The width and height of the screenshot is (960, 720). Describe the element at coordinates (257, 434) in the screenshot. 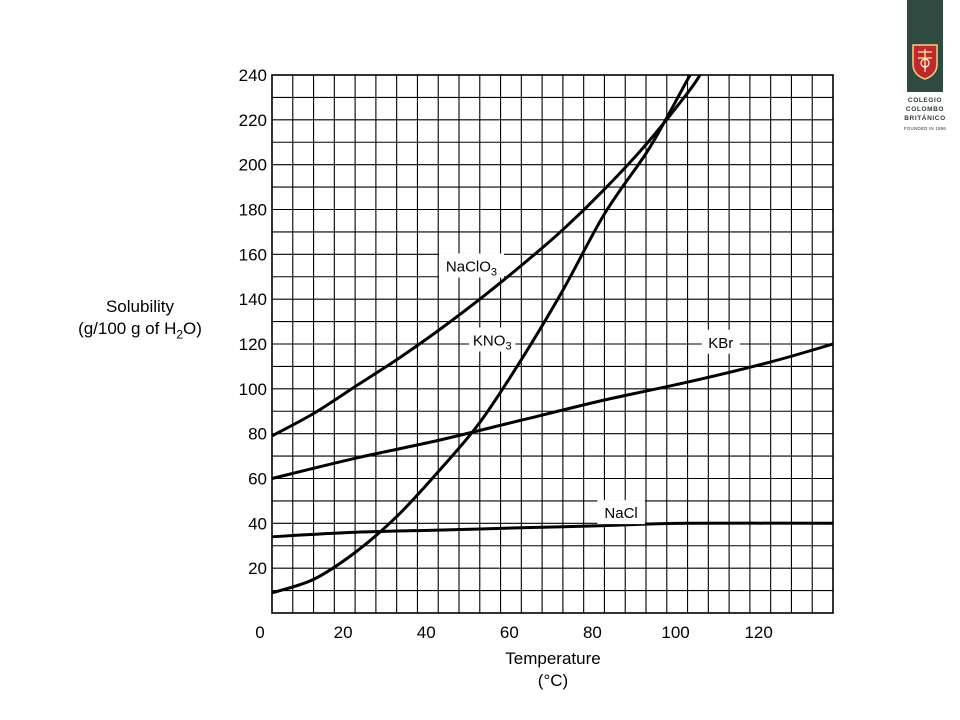

I see `y-tick-label: 80` at that location.